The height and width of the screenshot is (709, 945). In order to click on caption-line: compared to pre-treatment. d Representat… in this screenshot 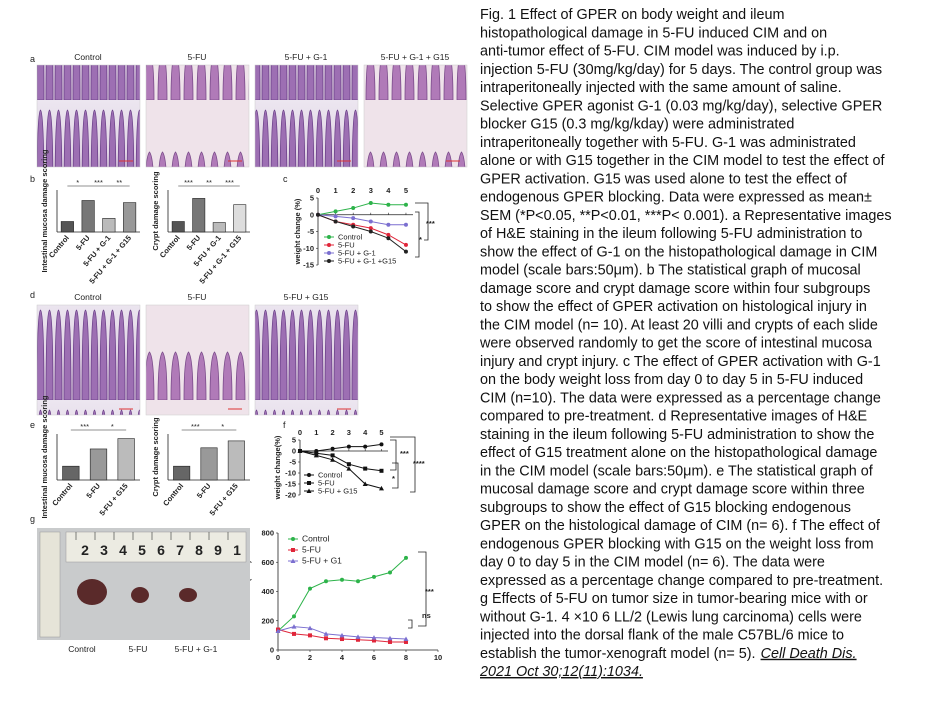, I will do `click(673, 417)`.